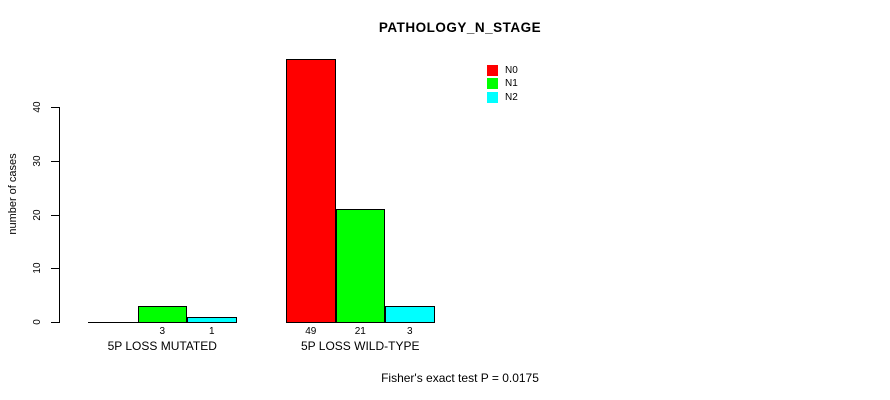  What do you see at coordinates (162, 346) in the screenshot?
I see `x-group-label: 5P LOSS MUTATED` at bounding box center [162, 346].